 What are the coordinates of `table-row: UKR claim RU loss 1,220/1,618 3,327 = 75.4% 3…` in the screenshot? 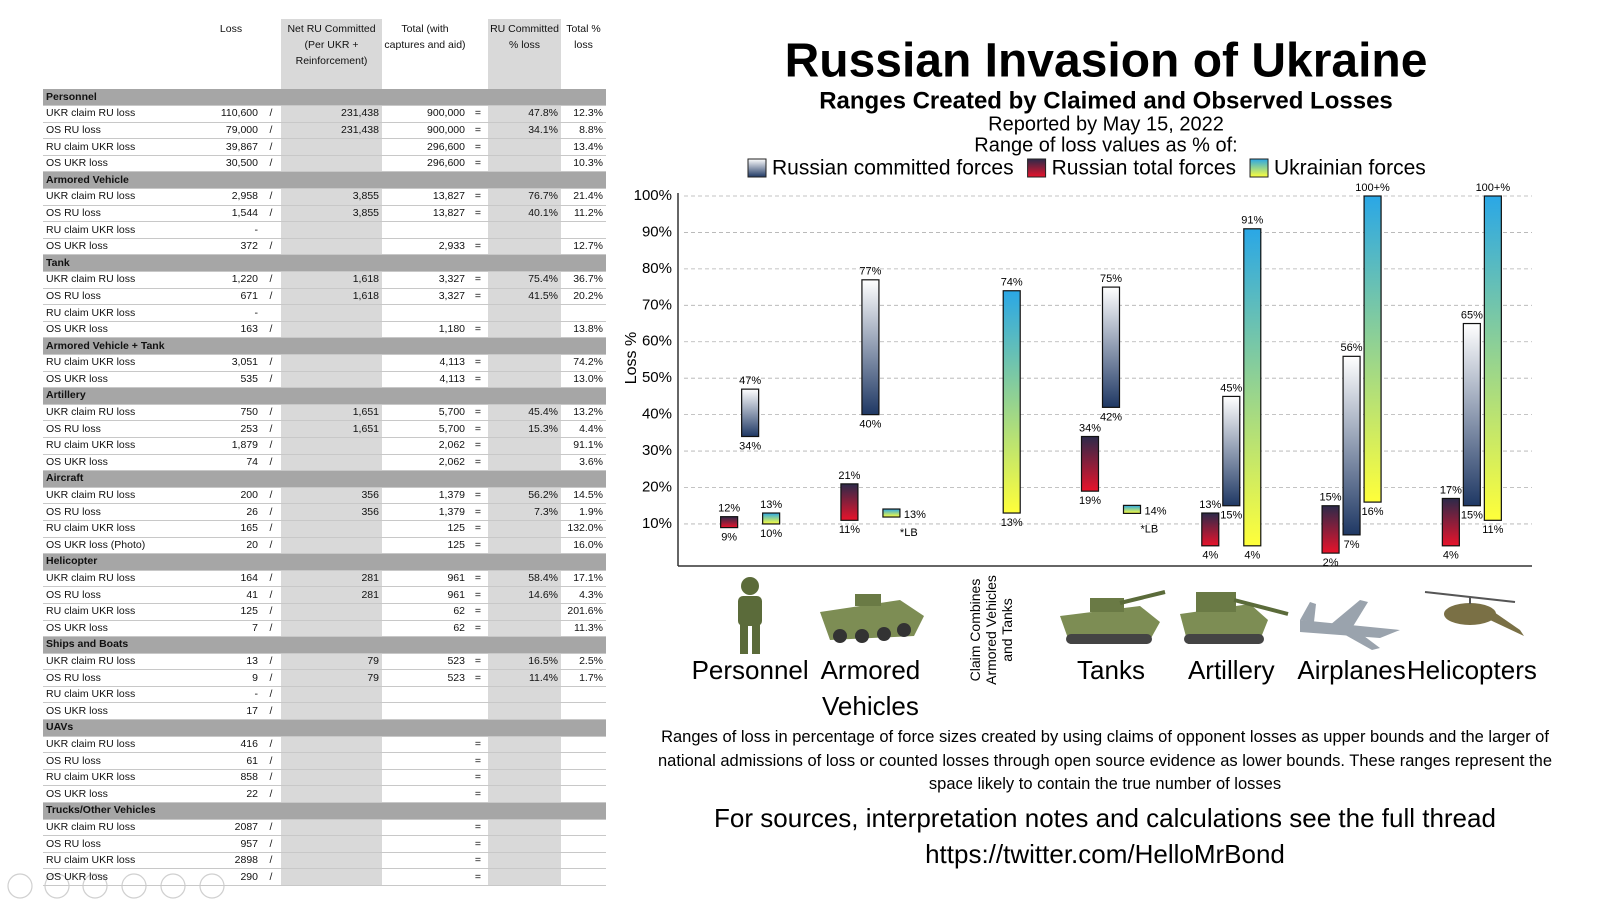 It's located at (324, 280).